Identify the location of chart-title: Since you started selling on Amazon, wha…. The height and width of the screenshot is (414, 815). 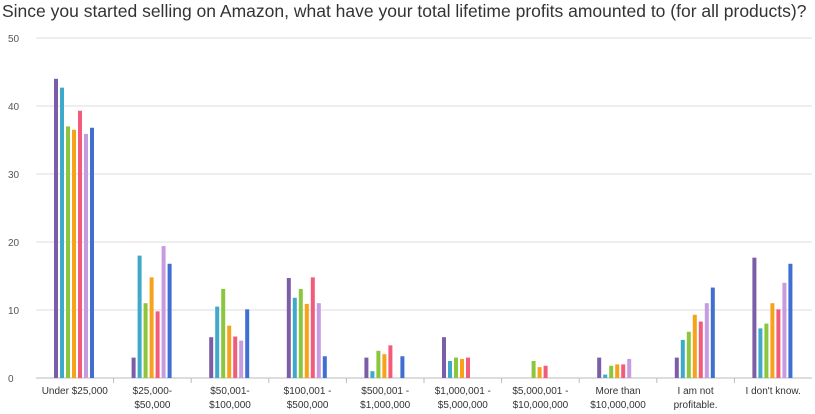
(404, 11).